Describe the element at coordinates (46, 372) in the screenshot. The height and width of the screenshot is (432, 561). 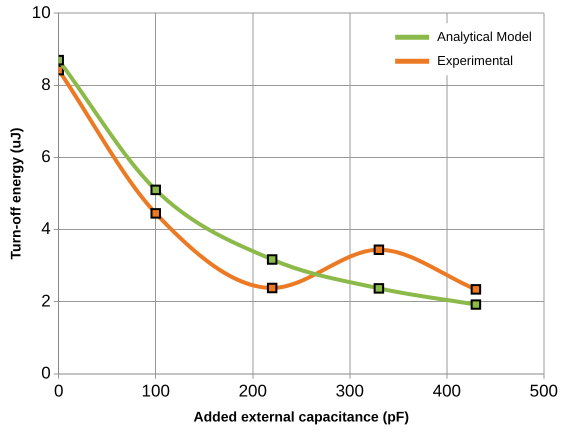
I see `y-tick-label: 0` at that location.